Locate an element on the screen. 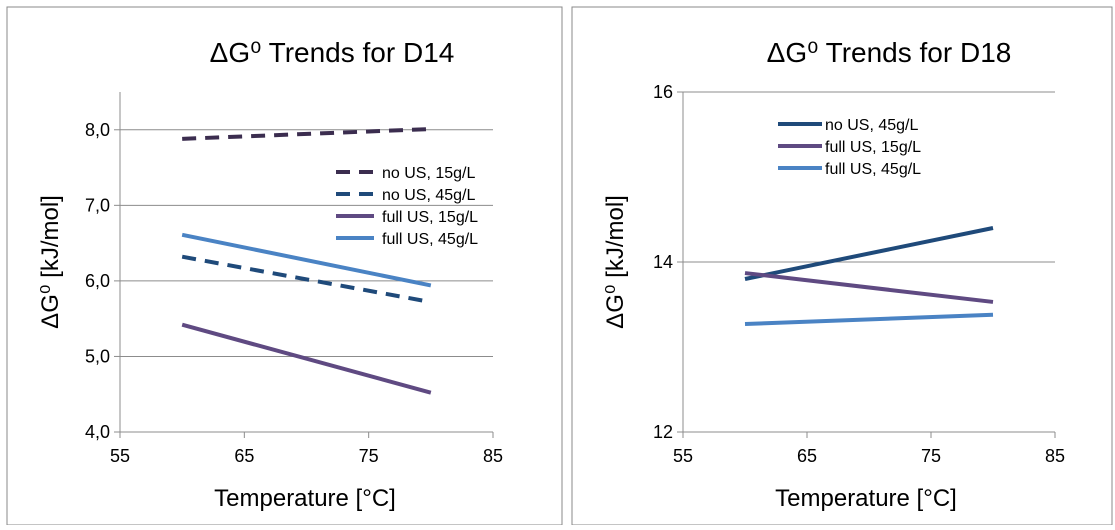  chart-title: ΔG⁰ Trends for D14 is located at coordinates (332, 52).